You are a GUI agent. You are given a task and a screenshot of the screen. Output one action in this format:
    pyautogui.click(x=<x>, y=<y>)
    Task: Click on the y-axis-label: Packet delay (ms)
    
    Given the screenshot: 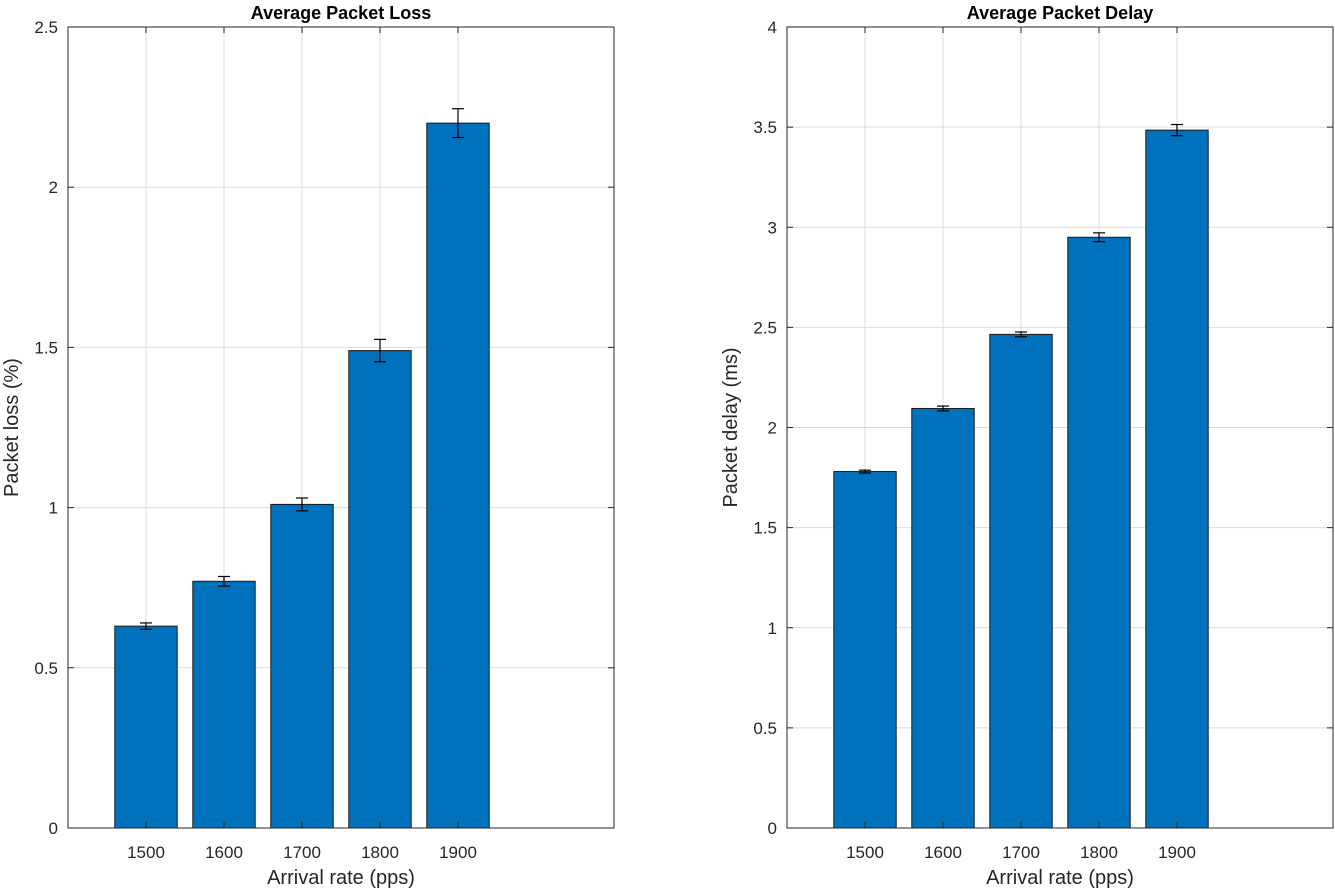 What is the action you would take?
    pyautogui.click(x=731, y=427)
    